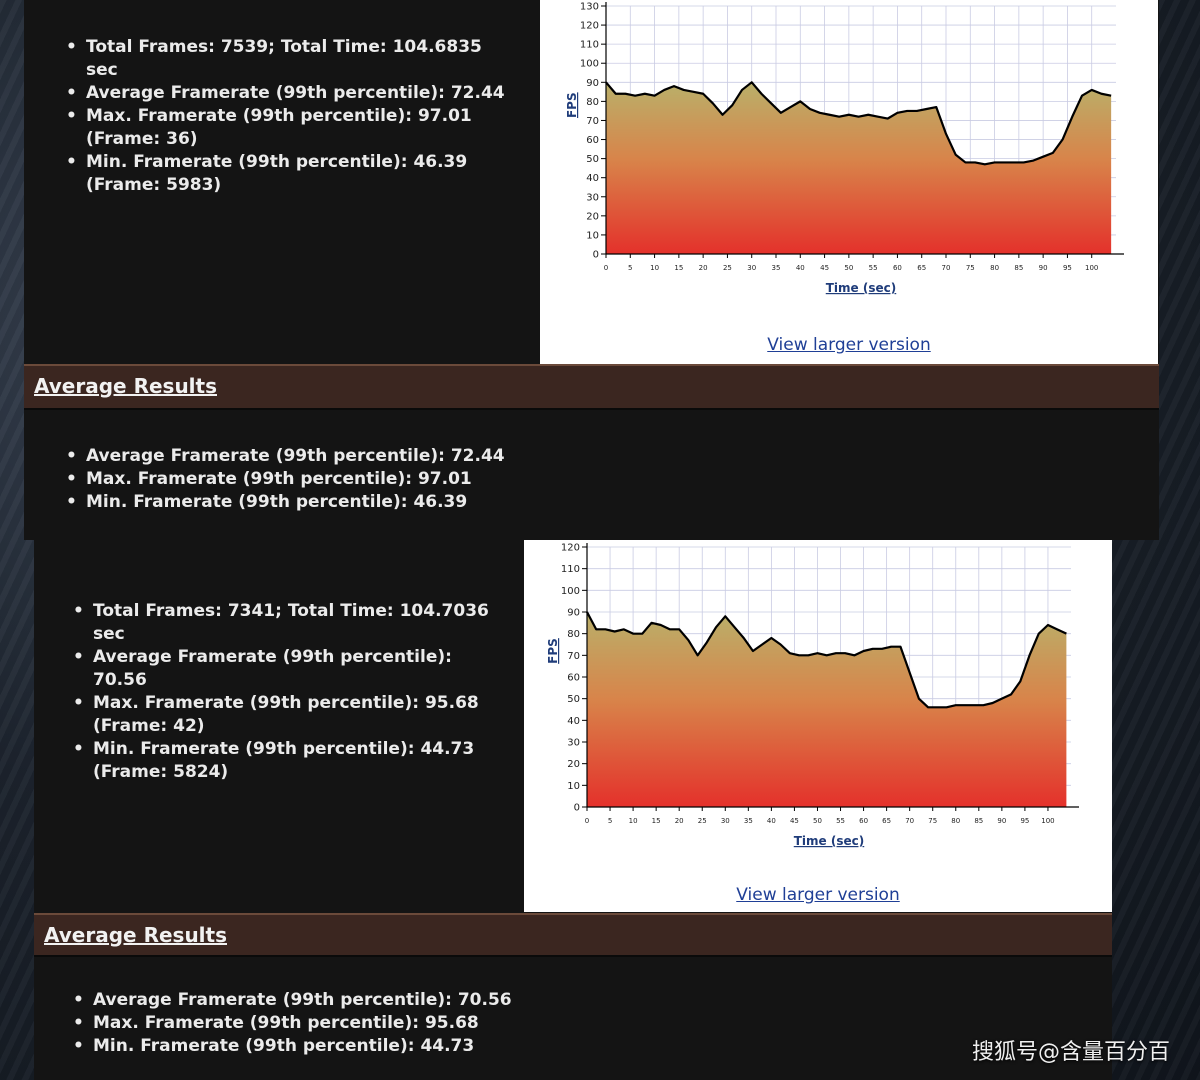 The image size is (1200, 1080). What do you see at coordinates (589, 7) in the screenshot?
I see `y-tick-label: 130` at bounding box center [589, 7].